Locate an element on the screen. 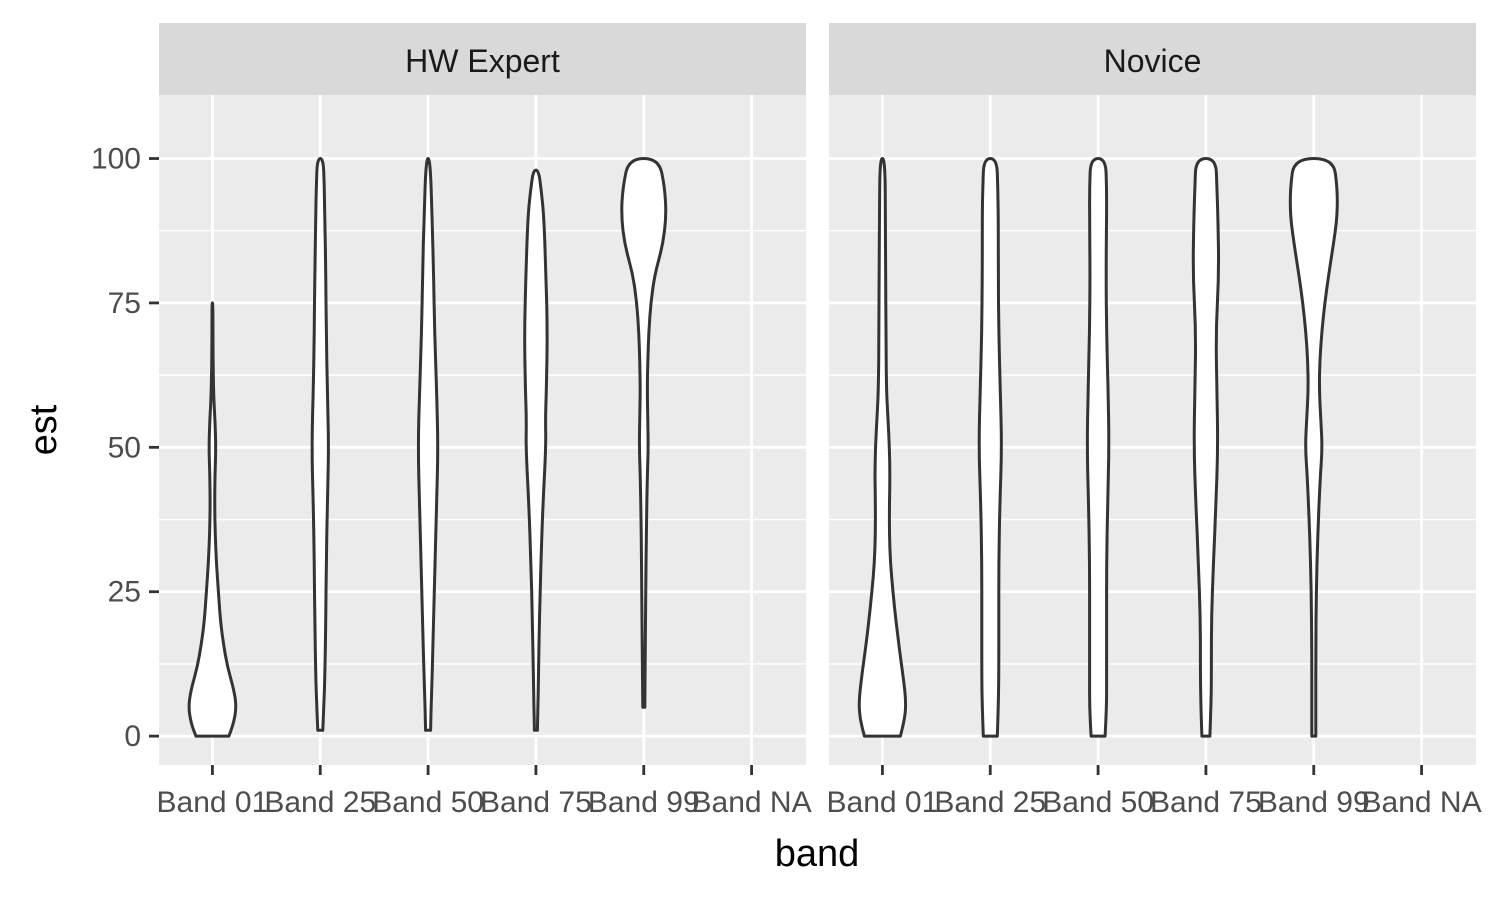 This screenshot has height=900, width=1500. strip-label: Novice is located at coordinates (1153, 61).